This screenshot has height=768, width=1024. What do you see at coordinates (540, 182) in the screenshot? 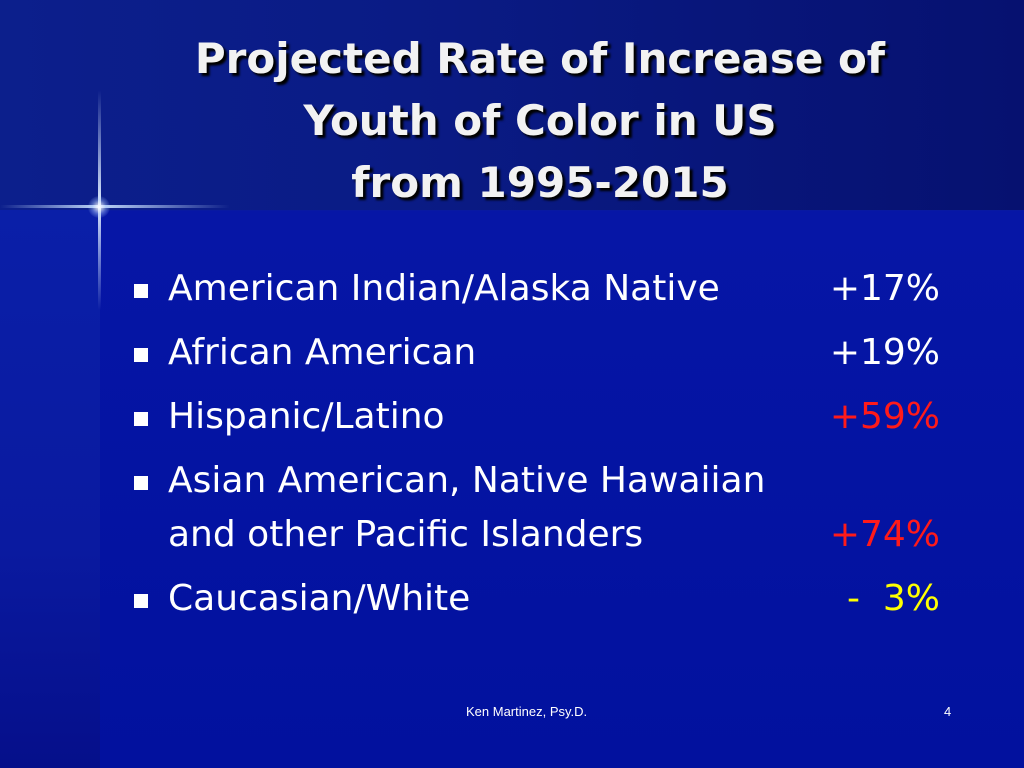
I see `title-line-3: from 1995-2015` at bounding box center [540, 182].